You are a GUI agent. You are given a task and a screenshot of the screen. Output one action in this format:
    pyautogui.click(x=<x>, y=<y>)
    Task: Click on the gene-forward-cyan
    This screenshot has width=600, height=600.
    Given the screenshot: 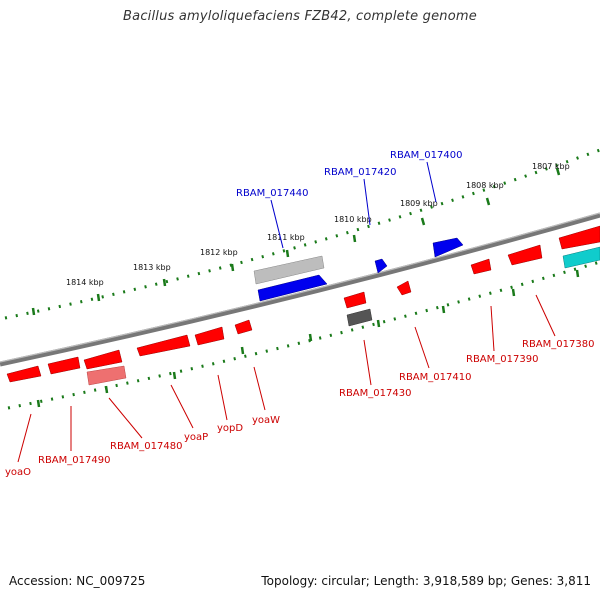 What is the action you would take?
    pyautogui.click(x=581, y=257)
    